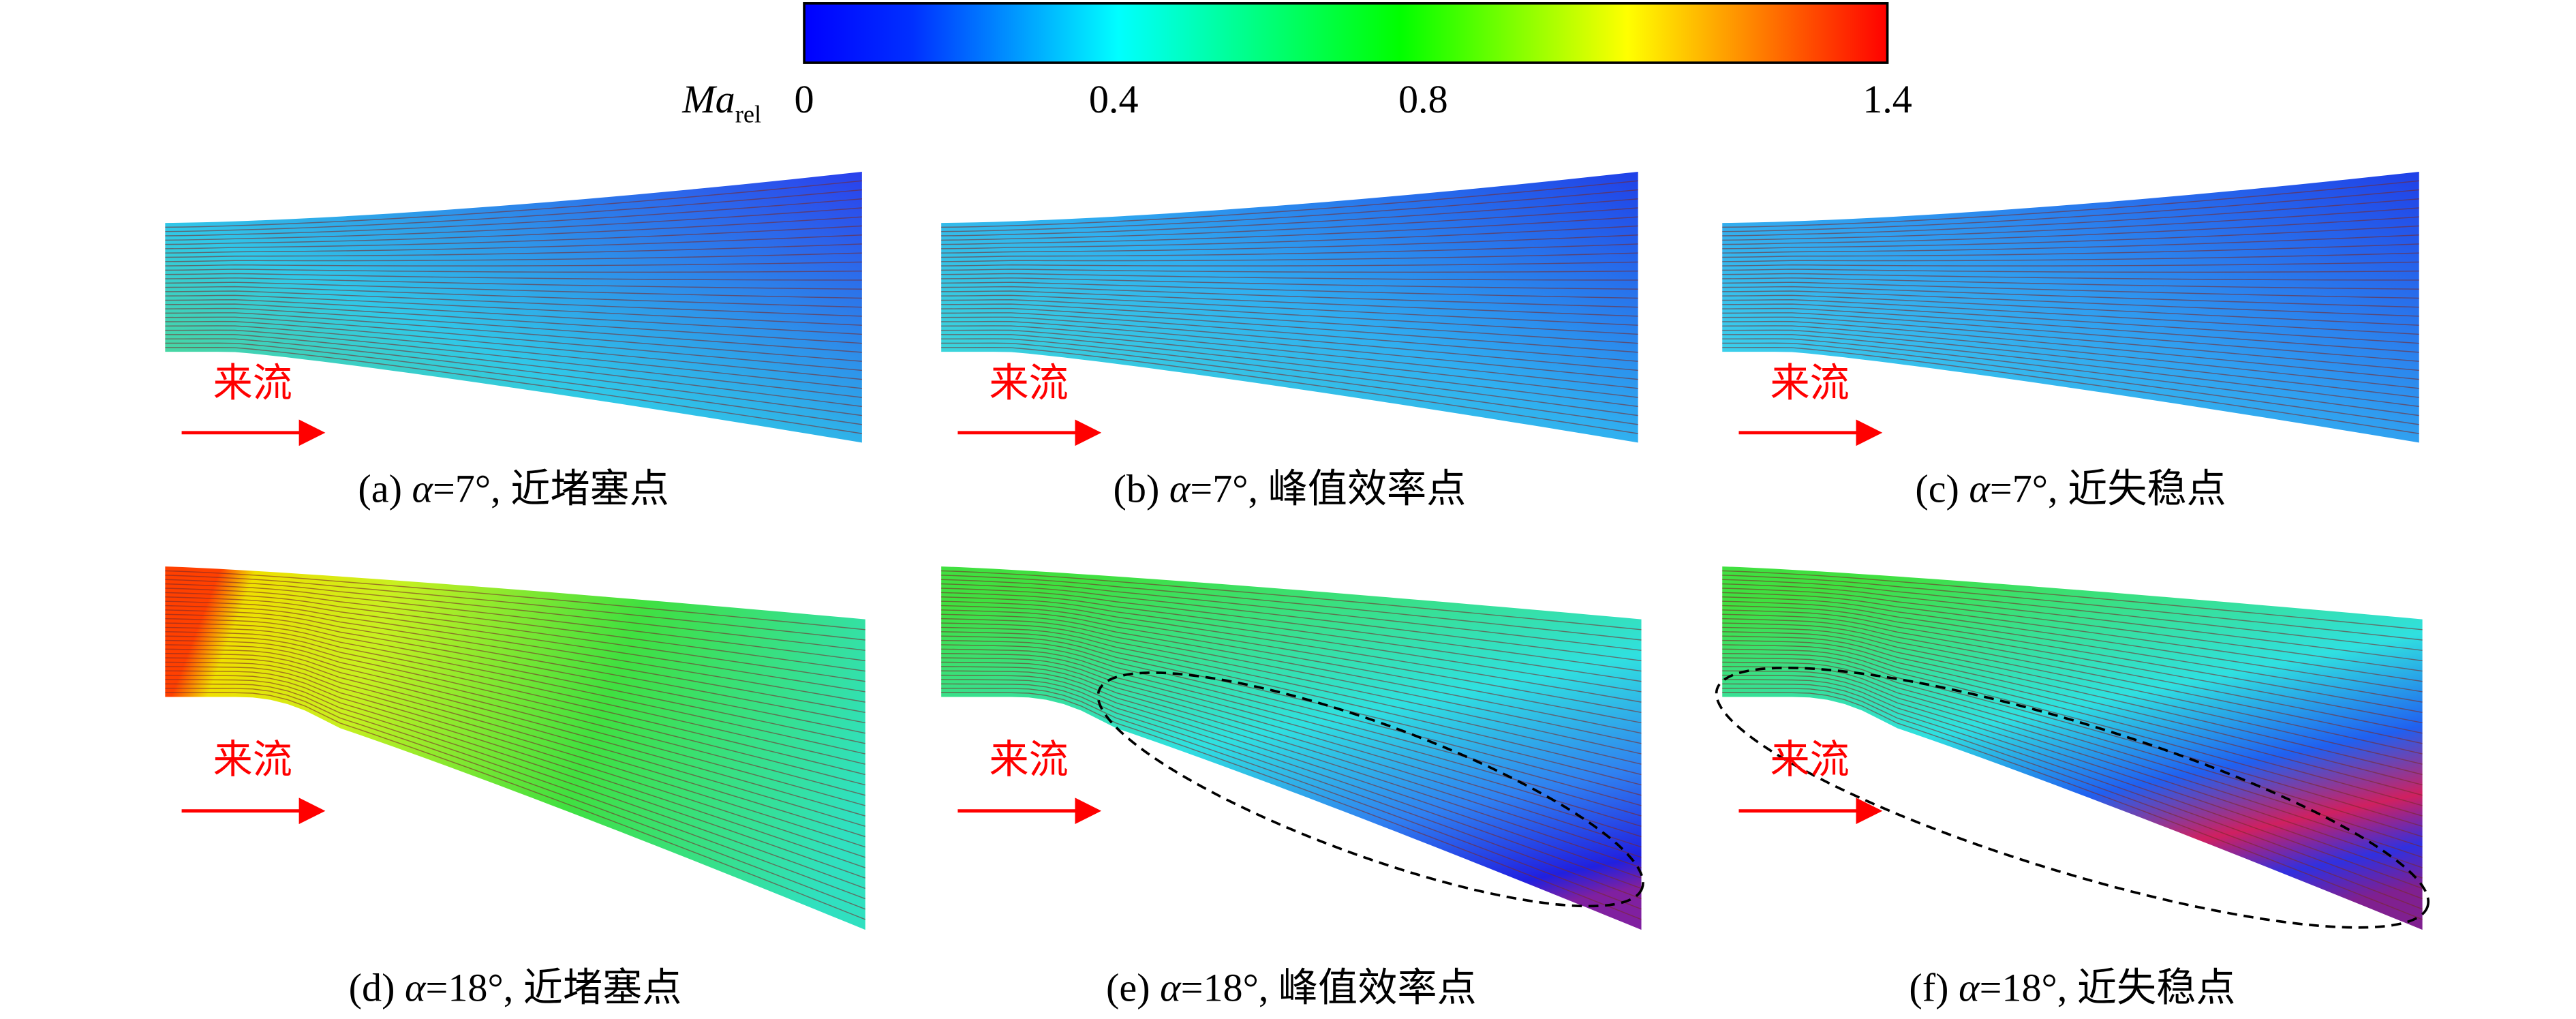  Describe the element at coordinates (1929, 987) in the screenshot. I see `caption-id: (f)` at that location.